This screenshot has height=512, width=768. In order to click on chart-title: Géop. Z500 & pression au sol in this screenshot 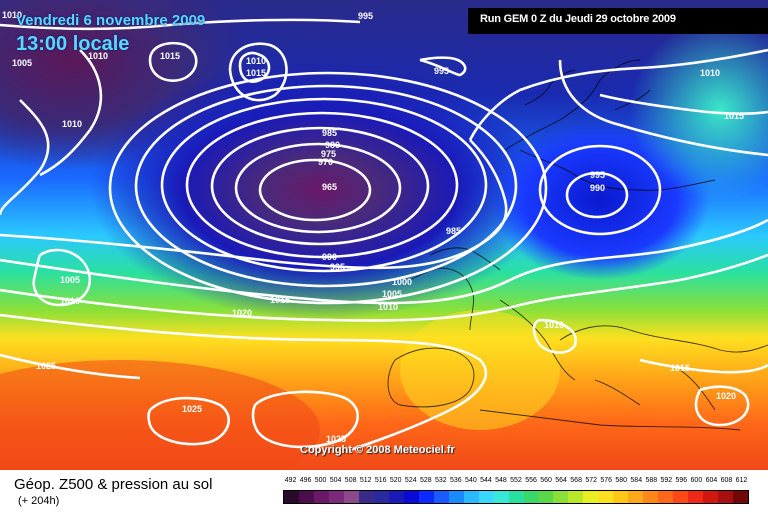, I will do `click(113, 484)`.